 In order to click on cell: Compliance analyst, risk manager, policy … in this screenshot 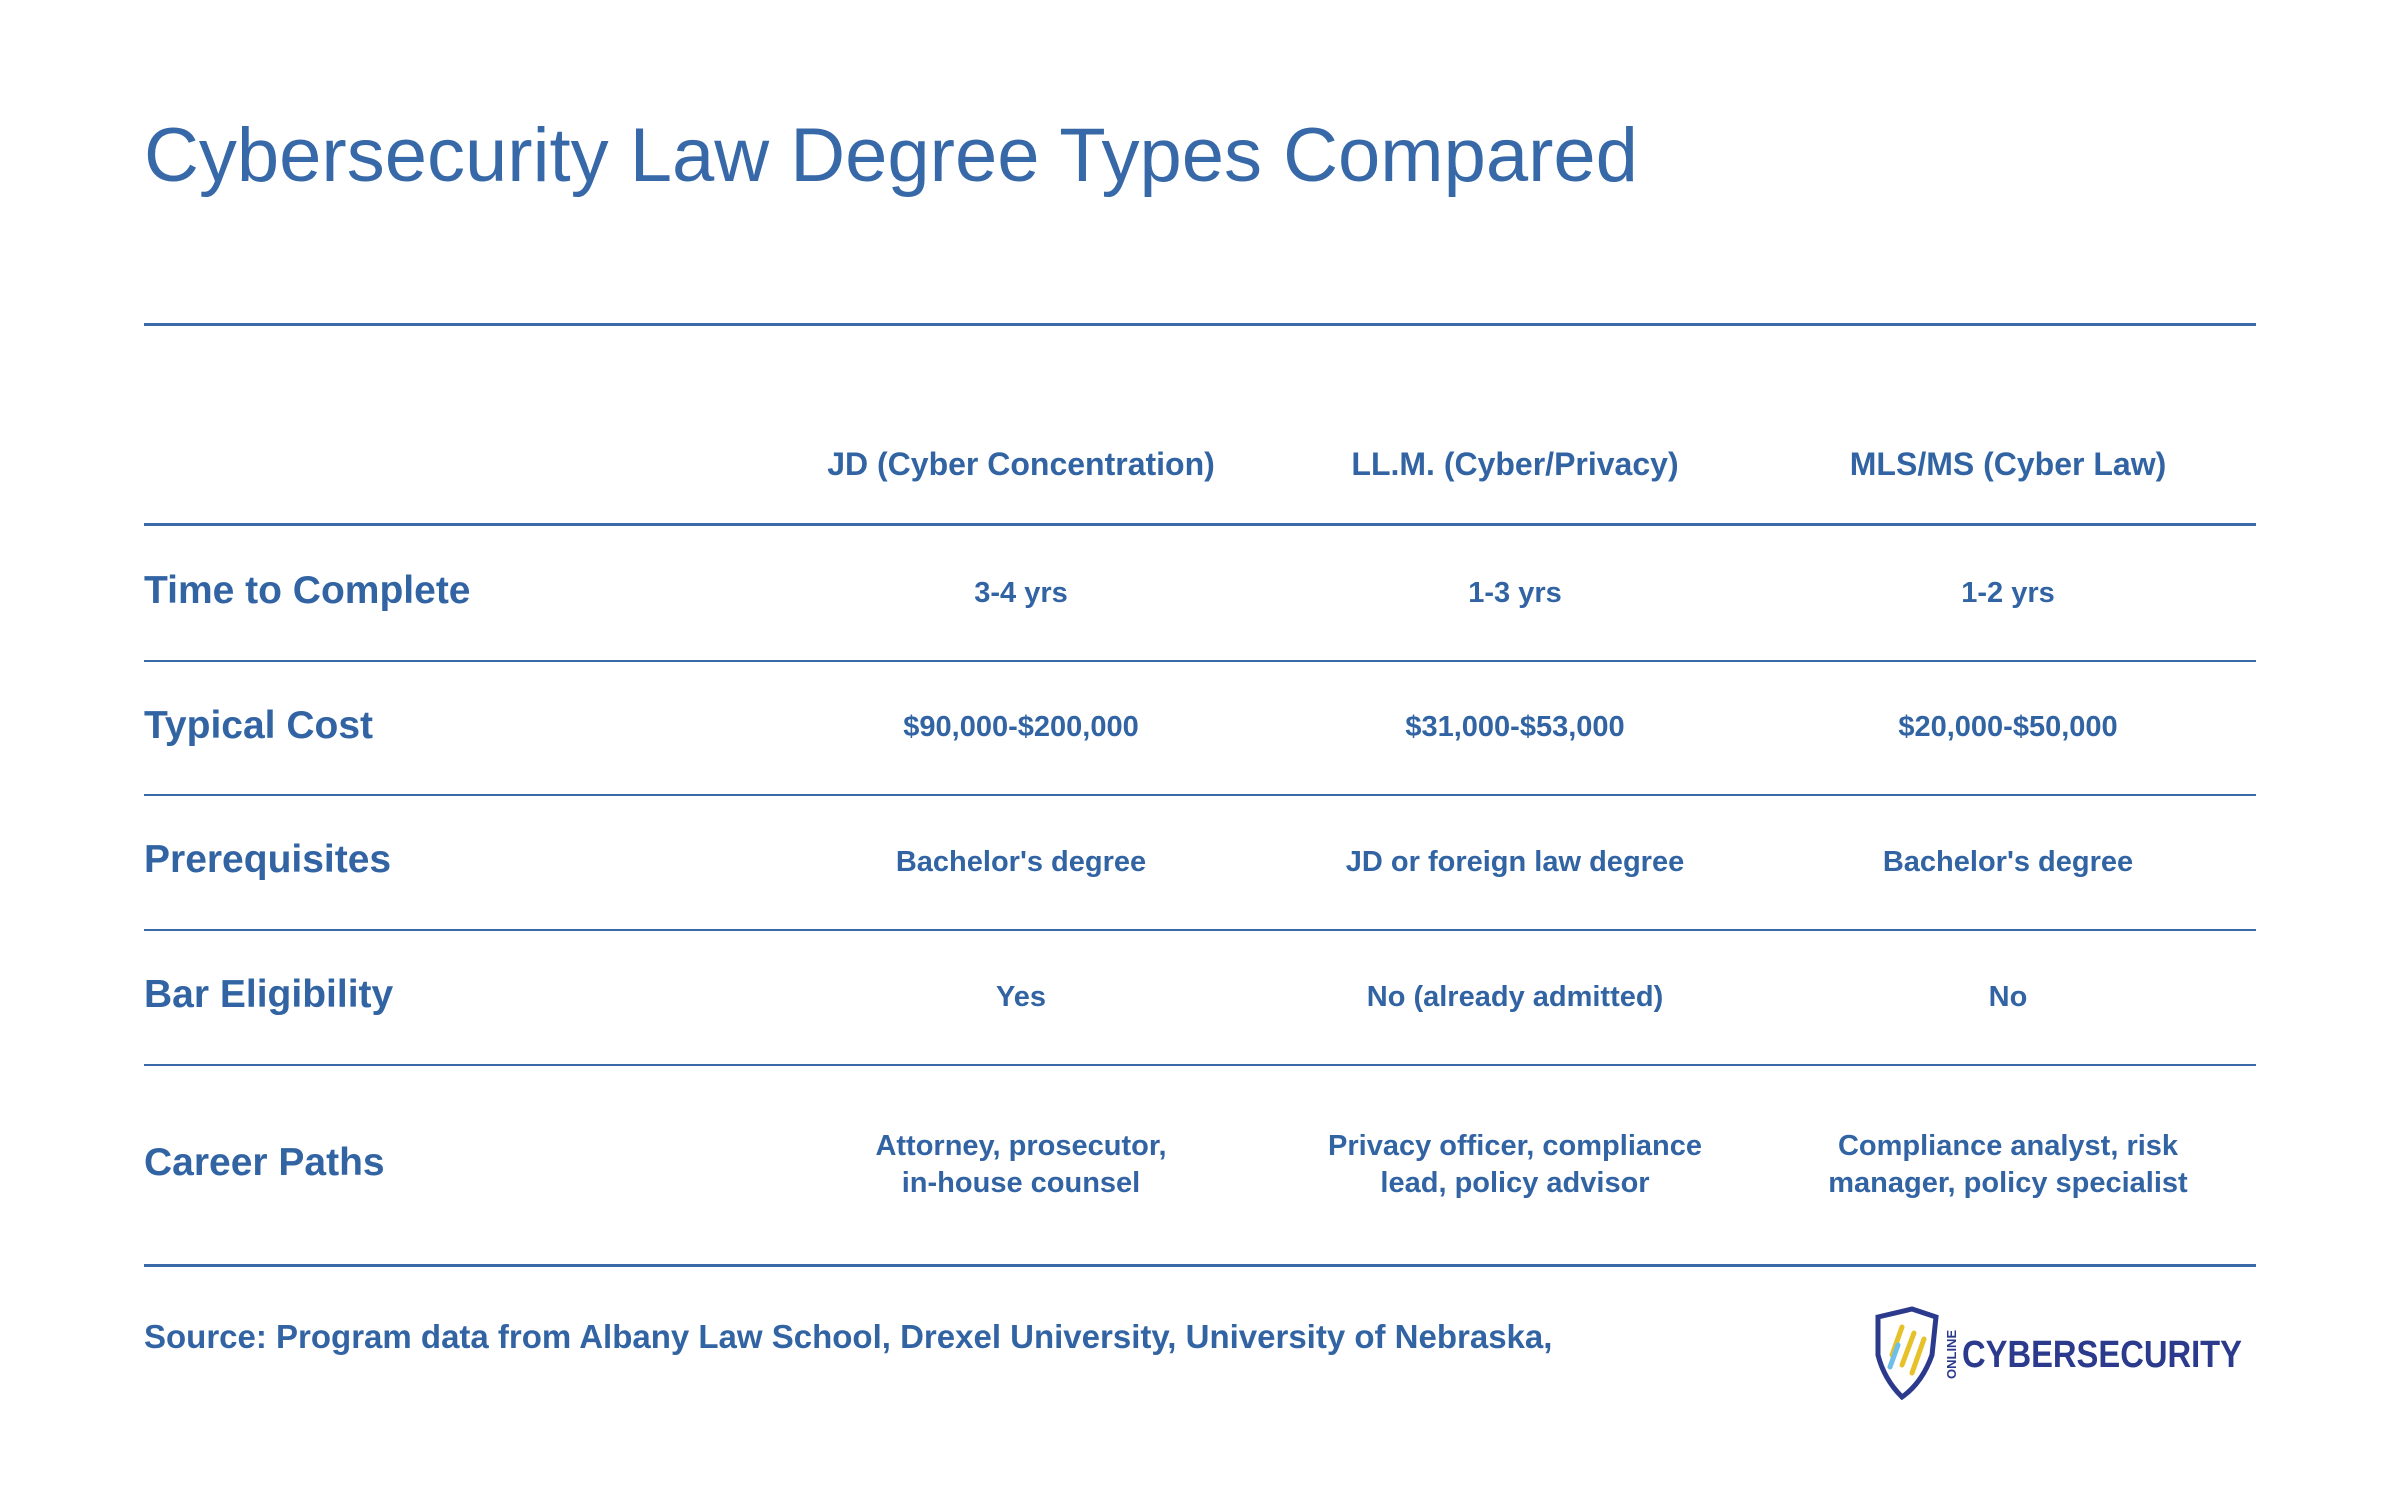, I will do `click(2008, 1165)`.